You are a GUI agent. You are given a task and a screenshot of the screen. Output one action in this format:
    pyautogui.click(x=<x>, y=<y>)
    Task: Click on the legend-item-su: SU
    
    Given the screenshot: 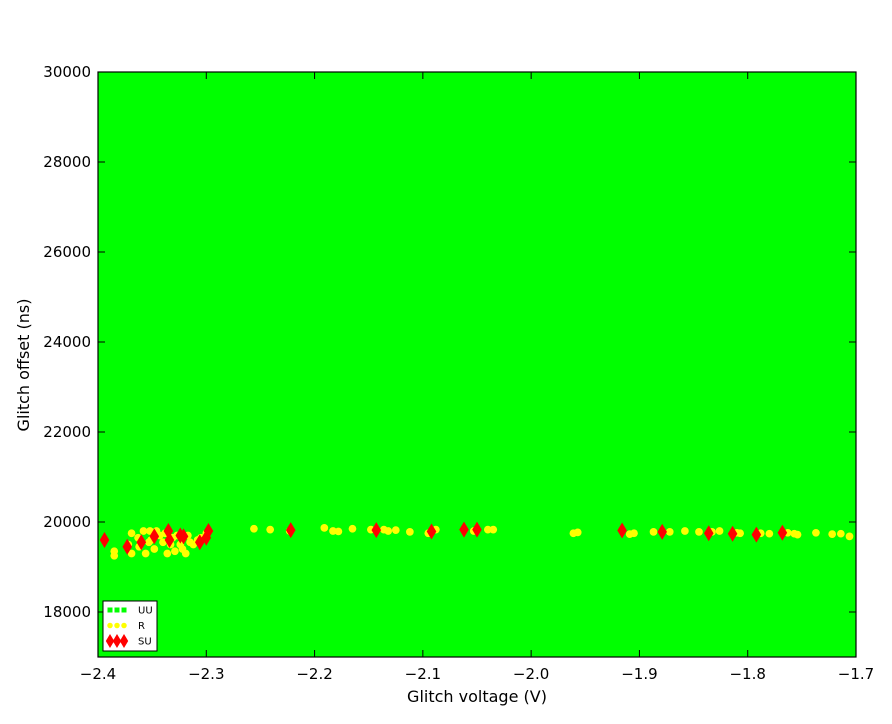 What is the action you would take?
    pyautogui.click(x=128, y=641)
    